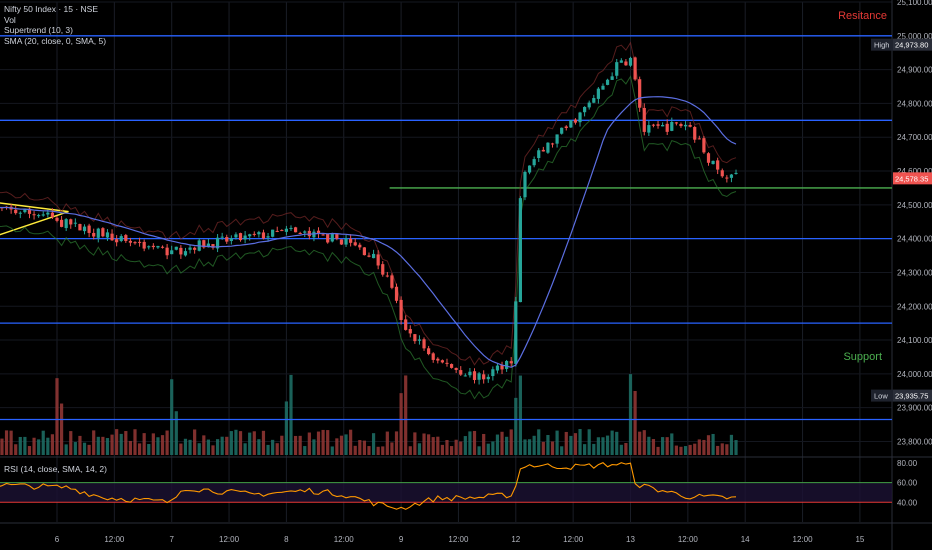  What do you see at coordinates (881, 396) in the screenshot?
I see `price-tag-label: Low` at bounding box center [881, 396].